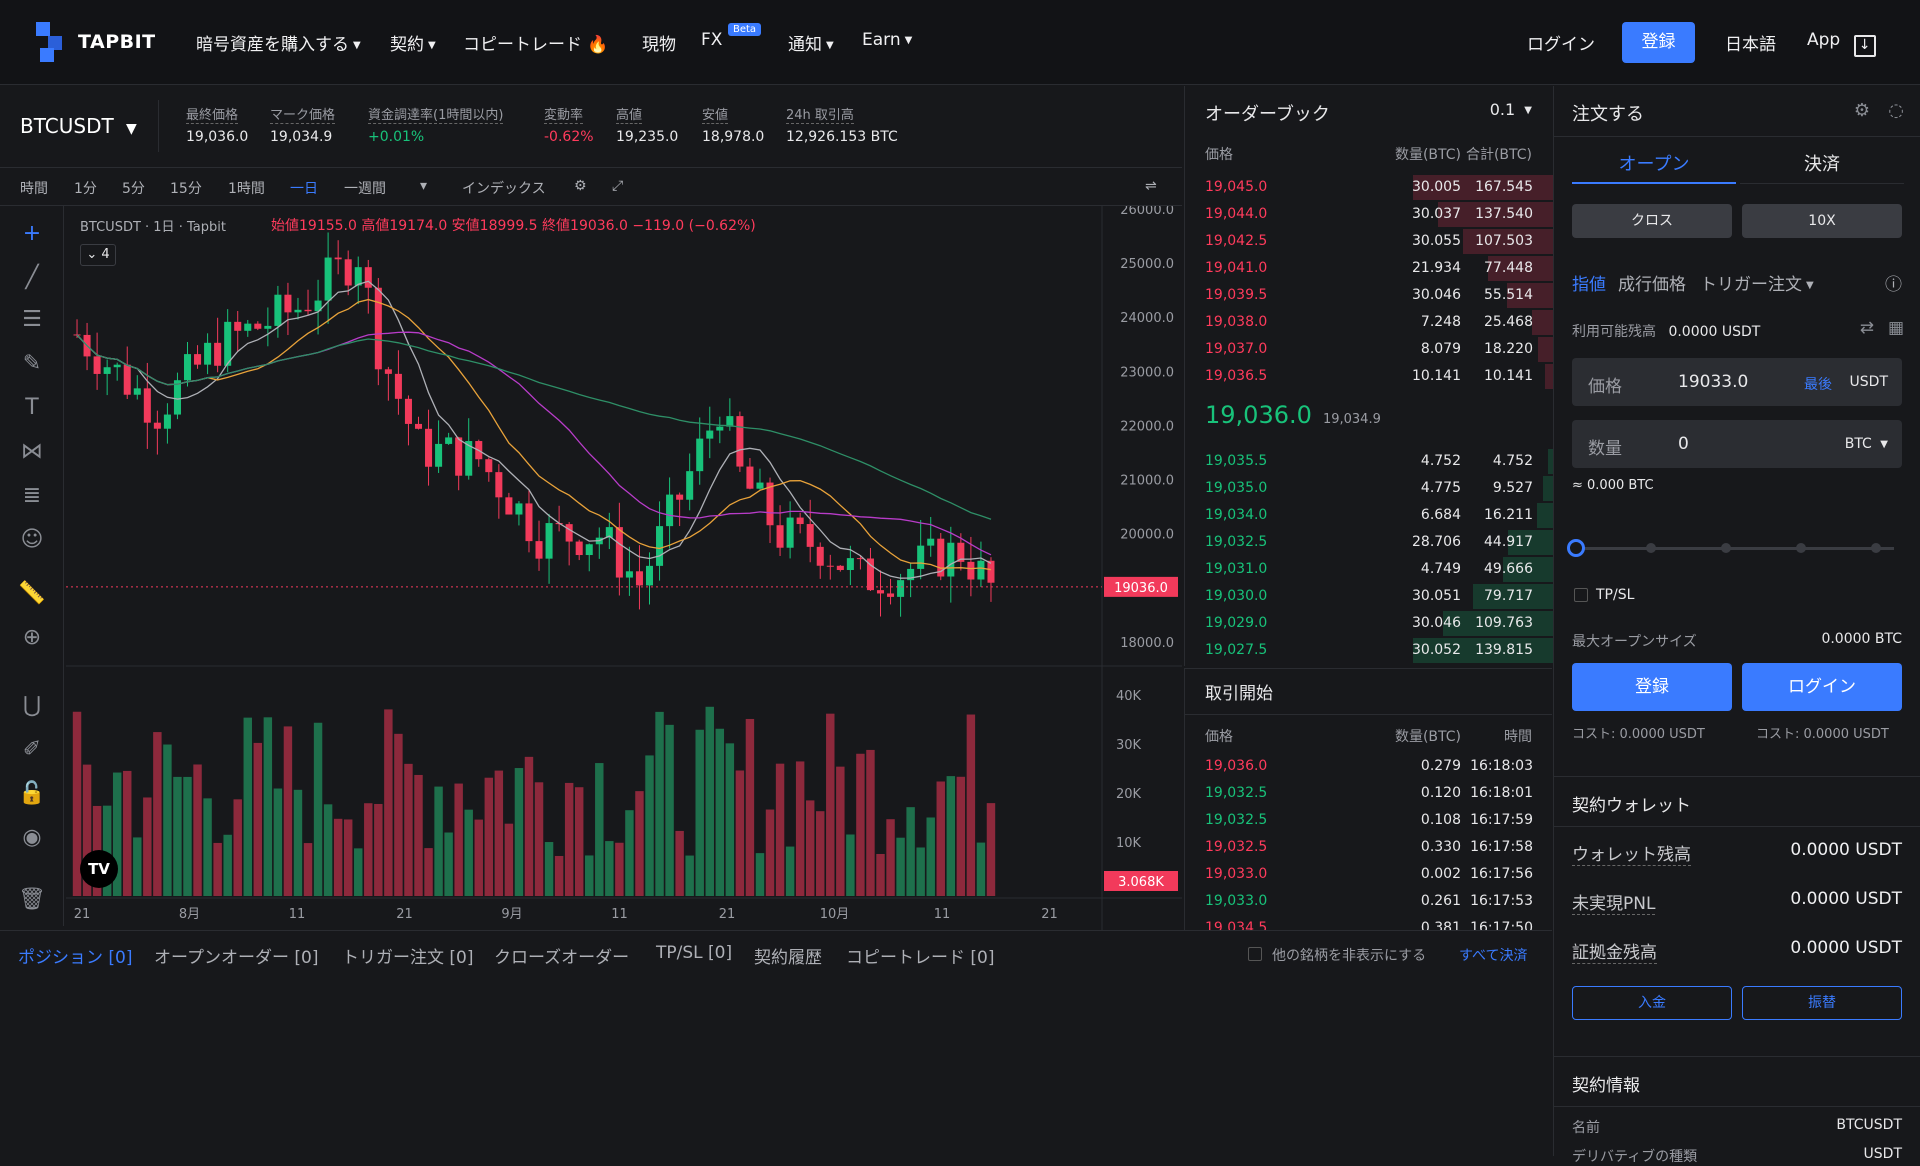  Describe the element at coordinates (34, 189) in the screenshot. I see `timeframe-0: 時間` at that location.